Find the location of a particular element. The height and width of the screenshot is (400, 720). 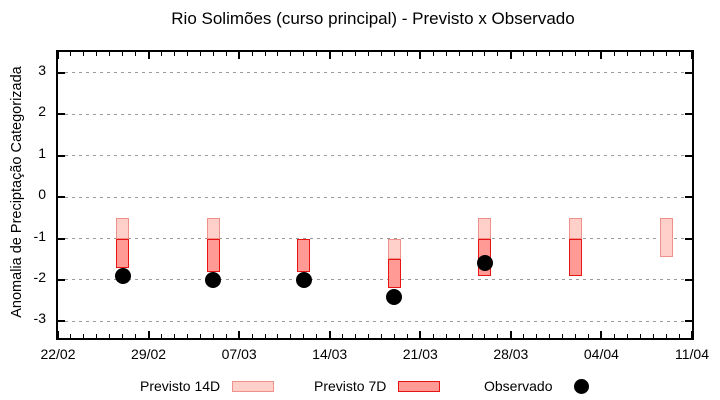

y-tick-label: 3 is located at coordinates (42, 69).